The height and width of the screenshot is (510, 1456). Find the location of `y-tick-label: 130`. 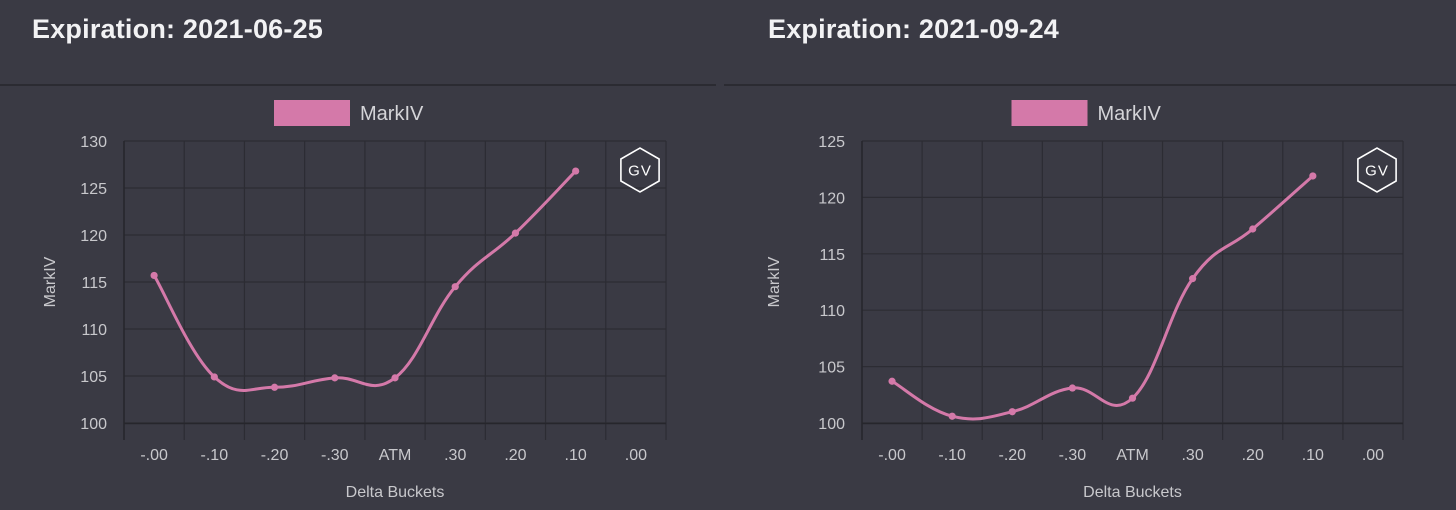

y-tick-label: 130 is located at coordinates (93, 142).